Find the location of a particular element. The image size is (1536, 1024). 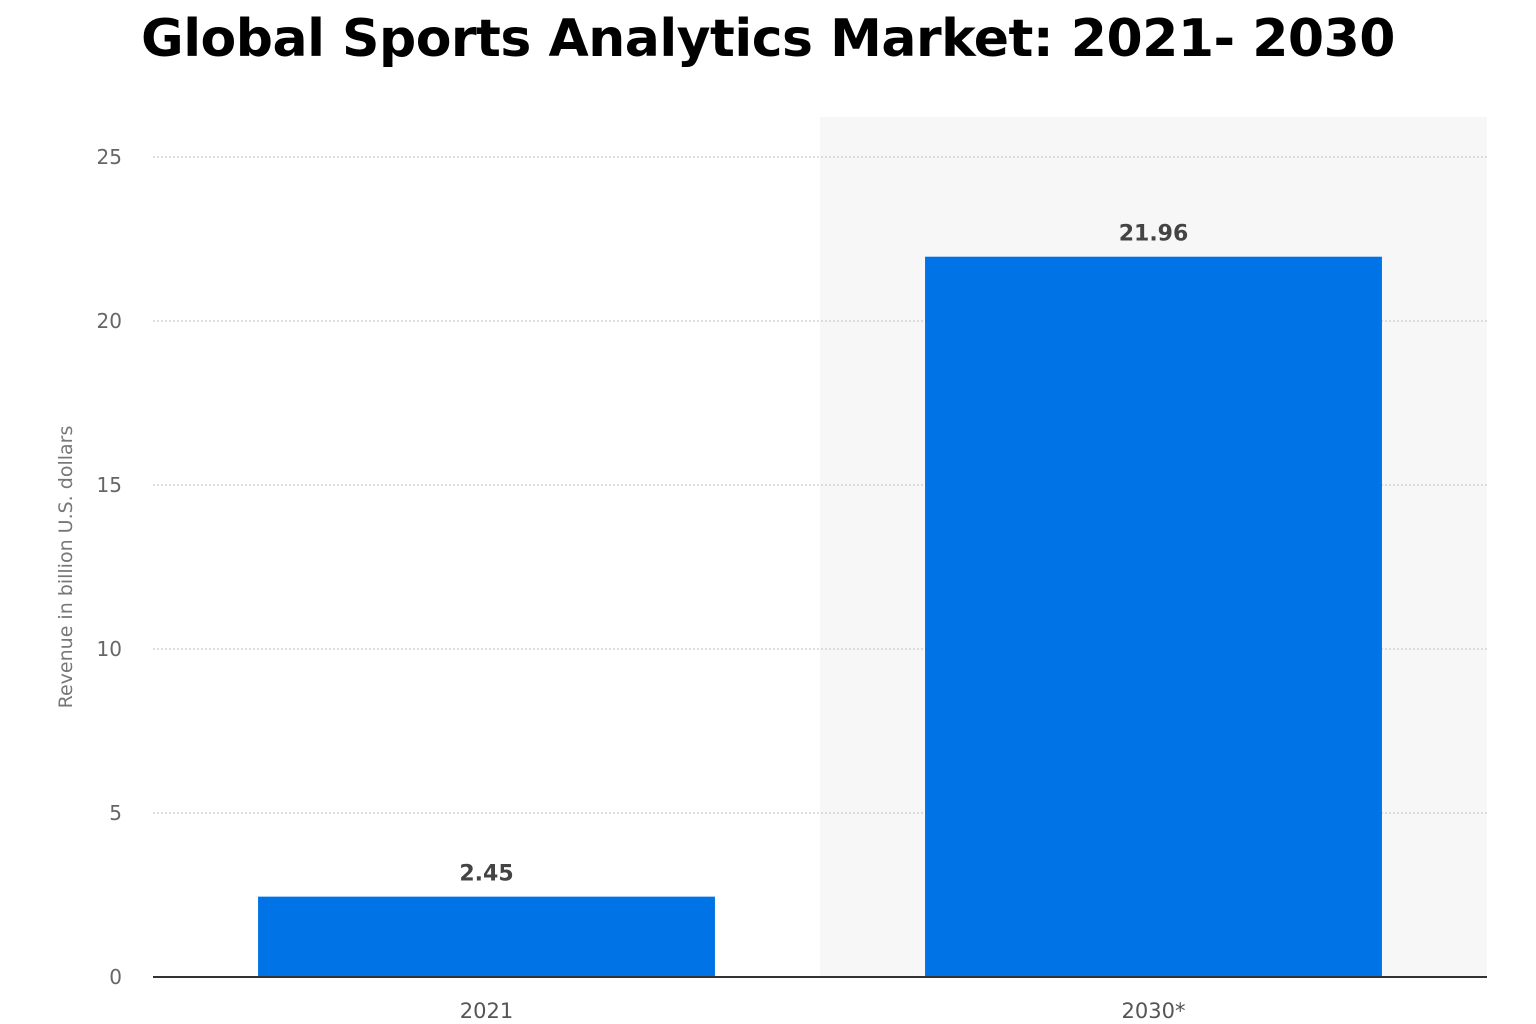

y-tick-label: 25 is located at coordinates (109, 157).